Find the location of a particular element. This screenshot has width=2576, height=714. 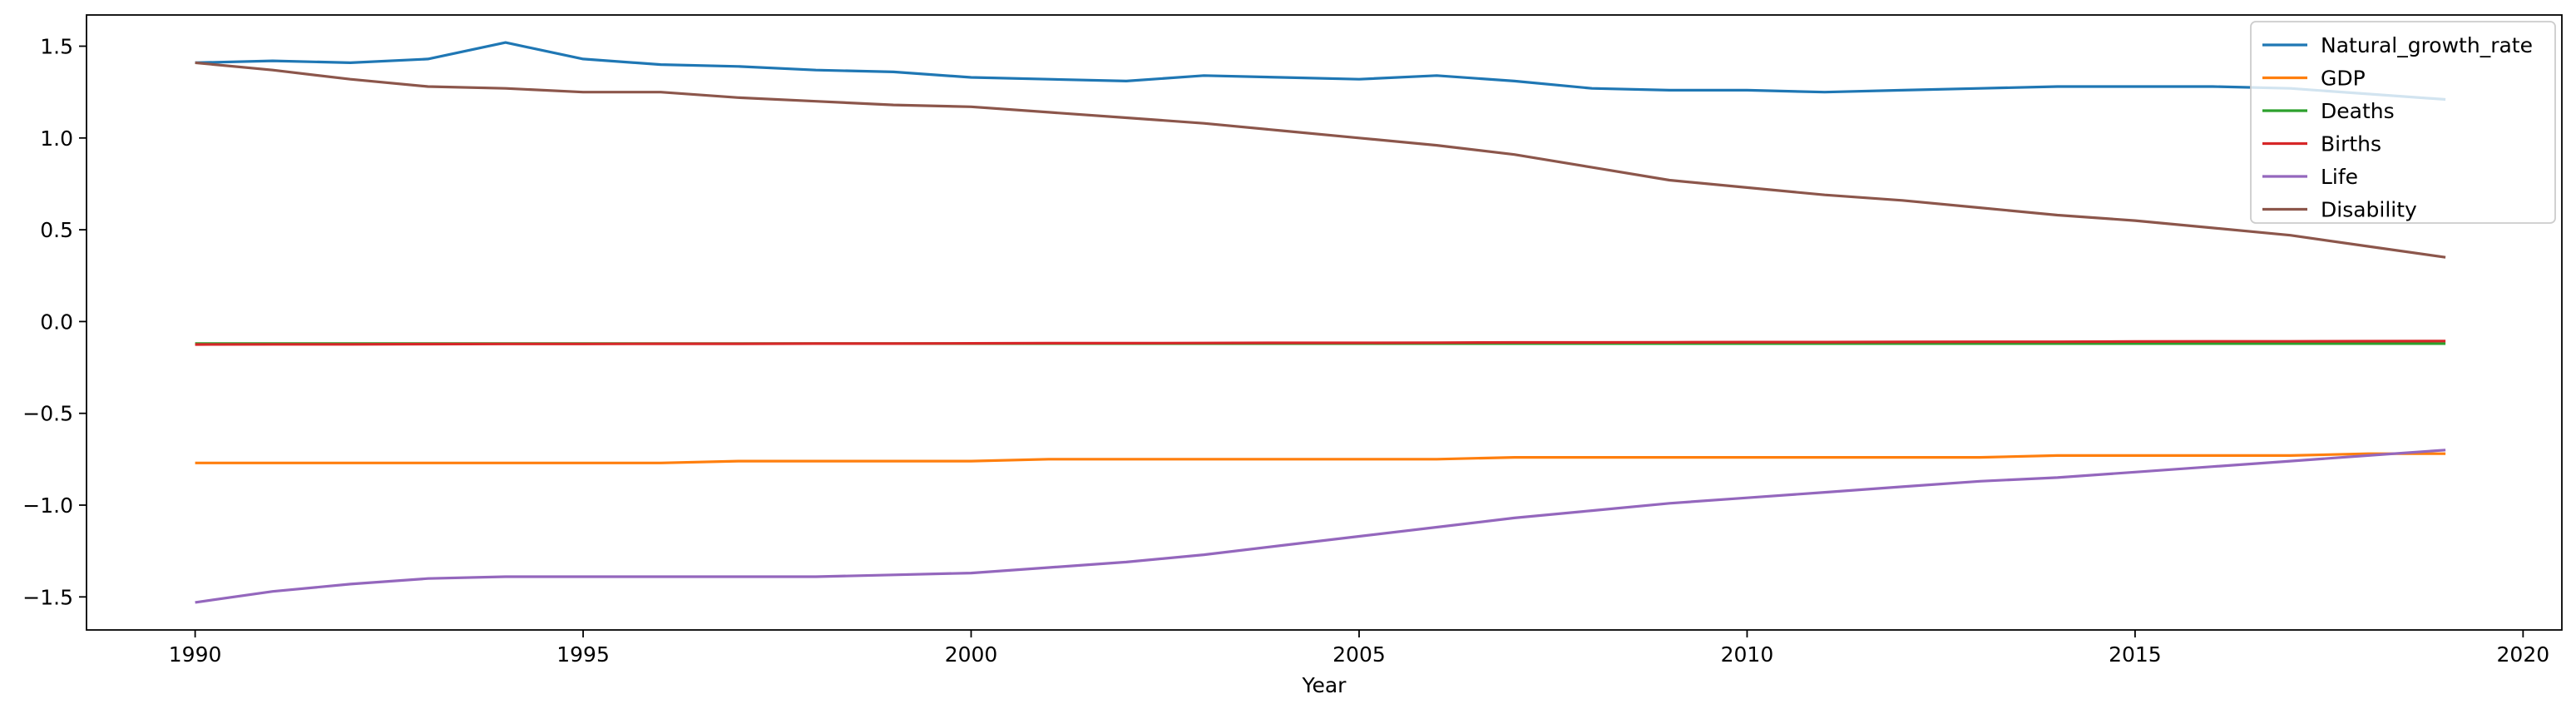

y-tick-label: −1.0 is located at coordinates (47, 505).